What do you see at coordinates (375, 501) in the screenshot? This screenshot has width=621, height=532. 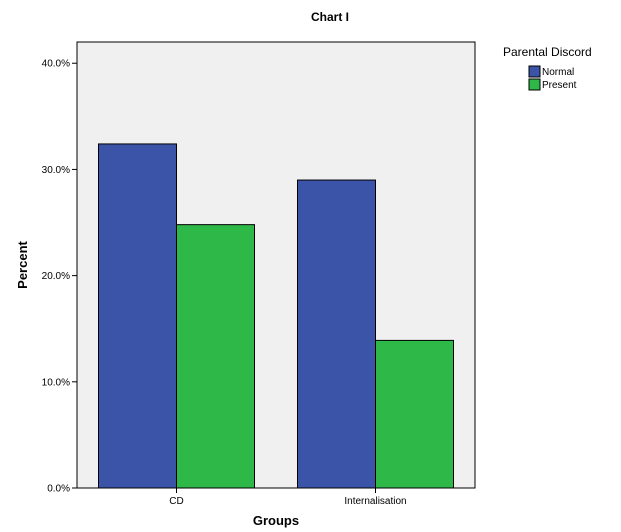 I see `x-tick-label: Internalisation` at bounding box center [375, 501].